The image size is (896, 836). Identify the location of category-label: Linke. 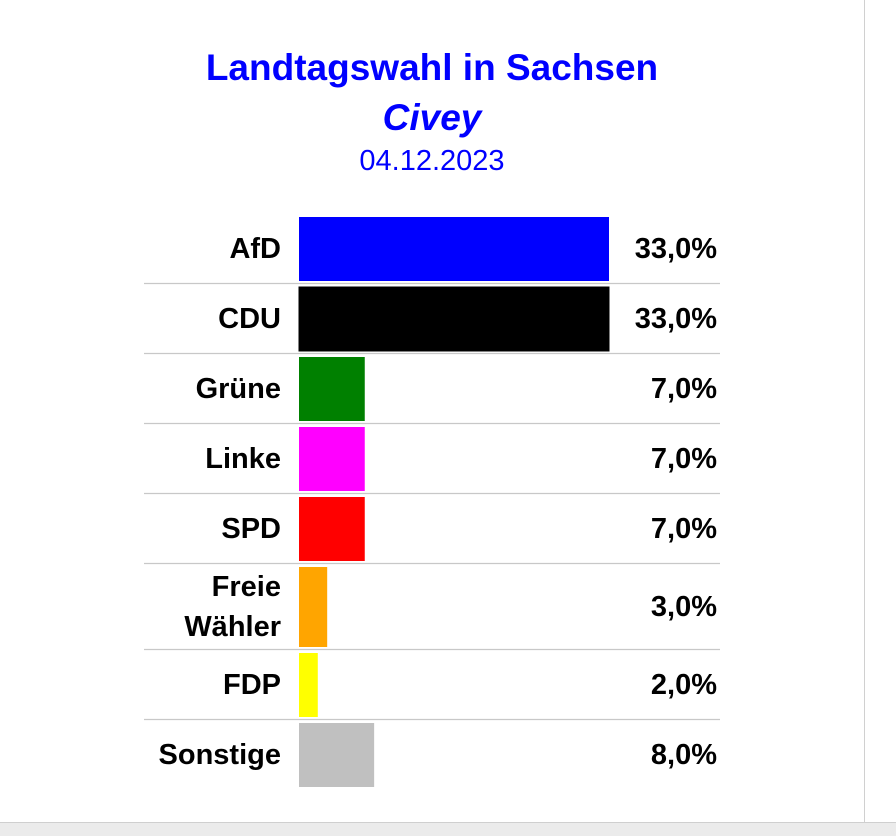
(243, 459).